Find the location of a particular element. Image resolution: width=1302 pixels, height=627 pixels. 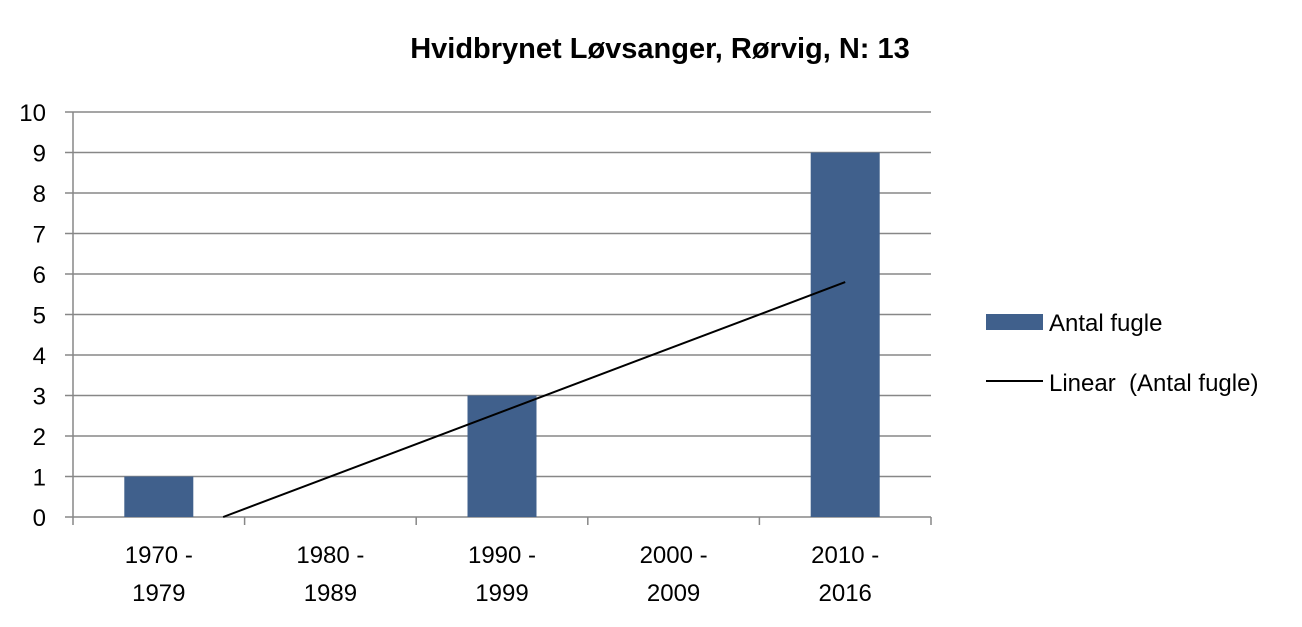

x-tick-label: 2000 - is located at coordinates (674, 555).